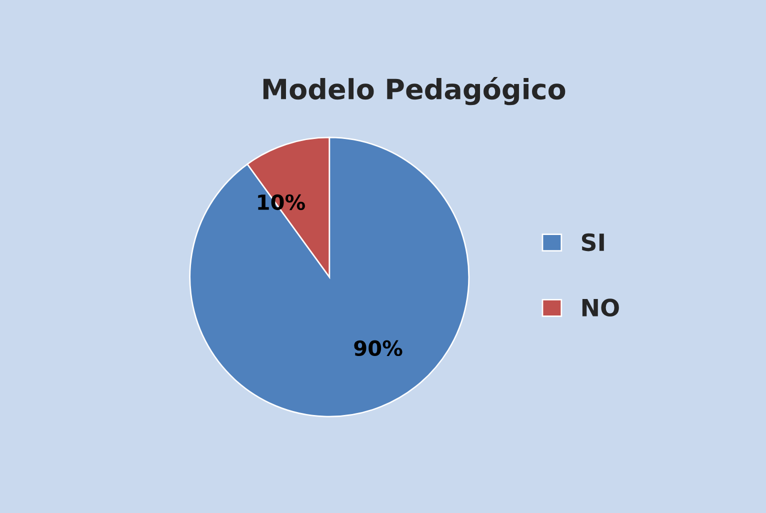  I want to click on data-label: 90%, so click(378, 348).